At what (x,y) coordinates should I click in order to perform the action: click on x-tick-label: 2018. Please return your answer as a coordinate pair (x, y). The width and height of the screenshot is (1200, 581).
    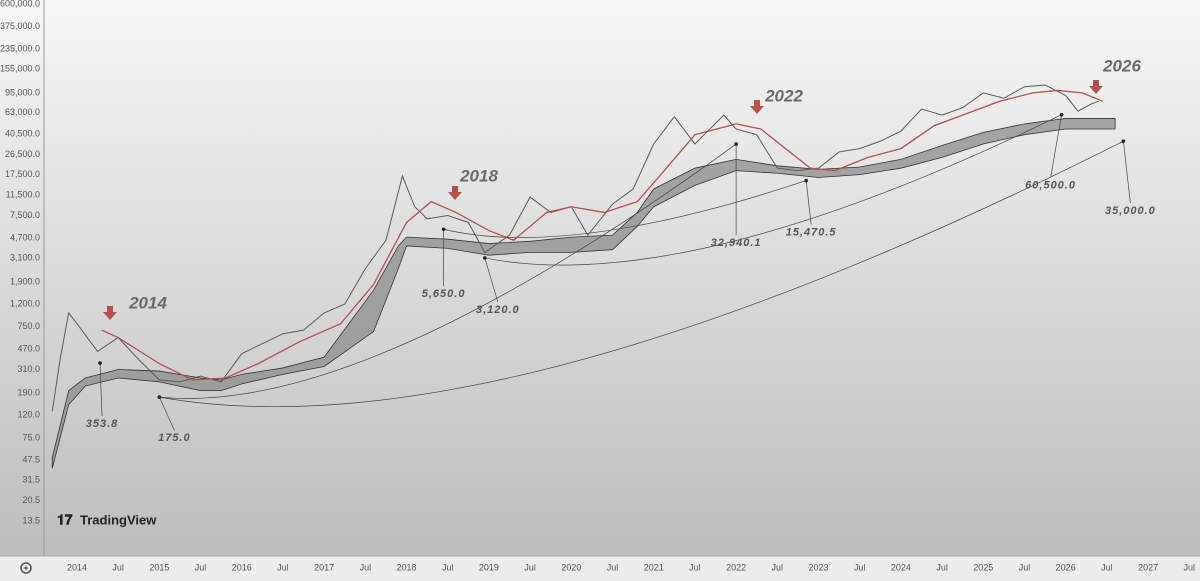
    Looking at the image, I should click on (407, 567).